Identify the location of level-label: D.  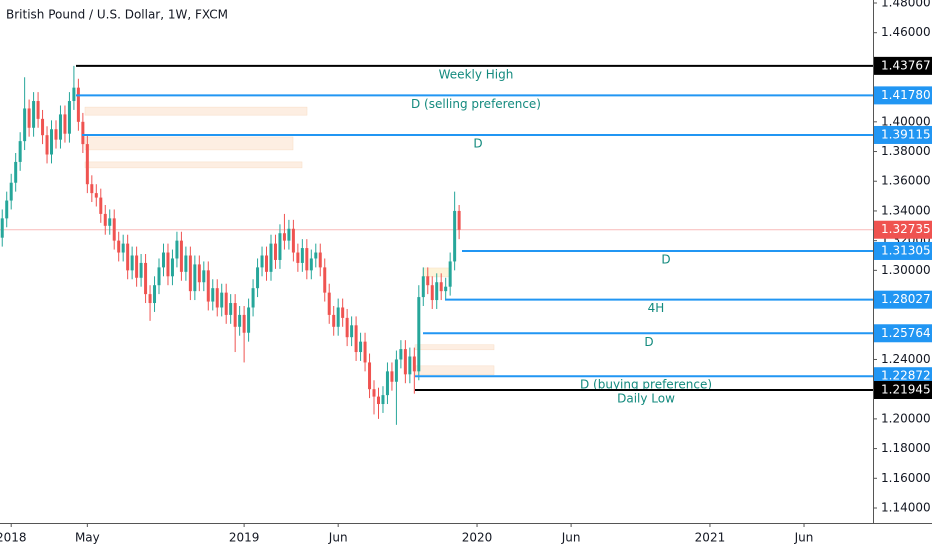
(648, 342).